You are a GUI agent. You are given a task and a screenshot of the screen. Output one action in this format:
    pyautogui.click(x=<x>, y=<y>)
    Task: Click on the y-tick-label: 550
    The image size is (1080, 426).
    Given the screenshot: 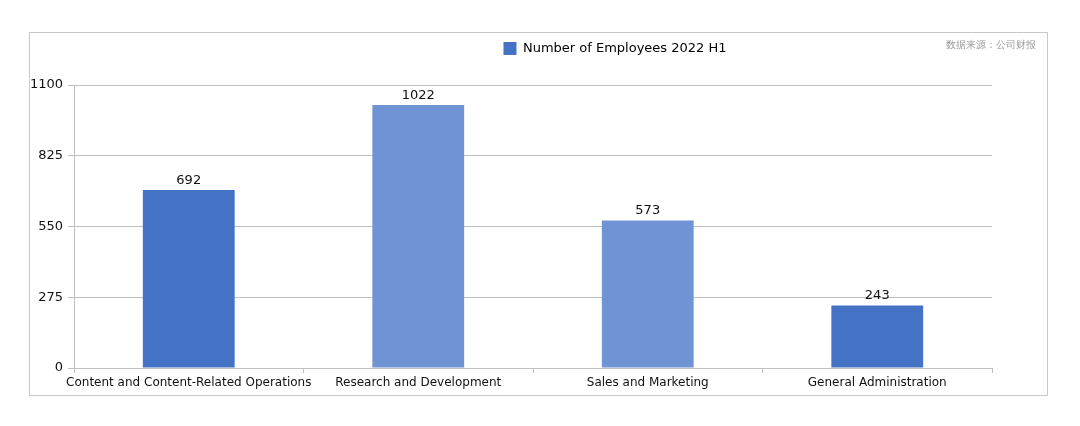 What is the action you would take?
    pyautogui.click(x=50, y=225)
    